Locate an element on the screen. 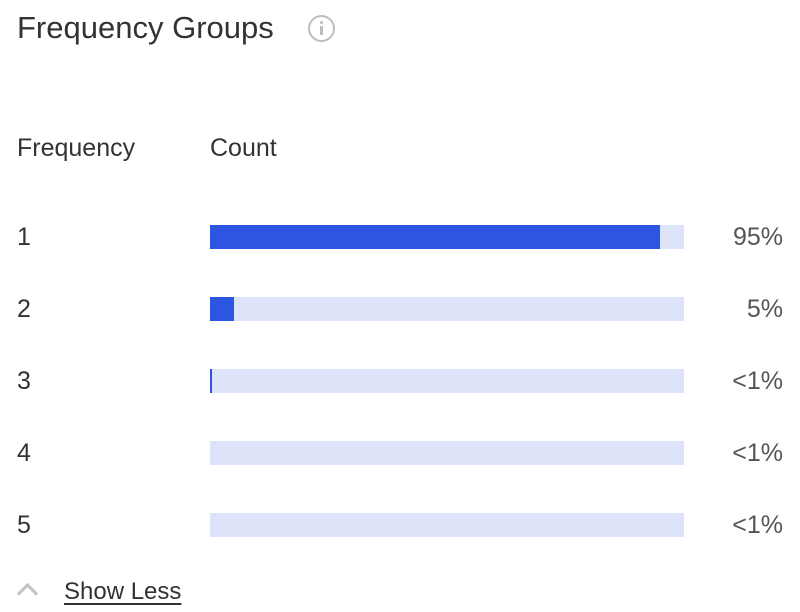 This screenshot has height=612, width=800. table-row: 4 <1% is located at coordinates (400, 453).